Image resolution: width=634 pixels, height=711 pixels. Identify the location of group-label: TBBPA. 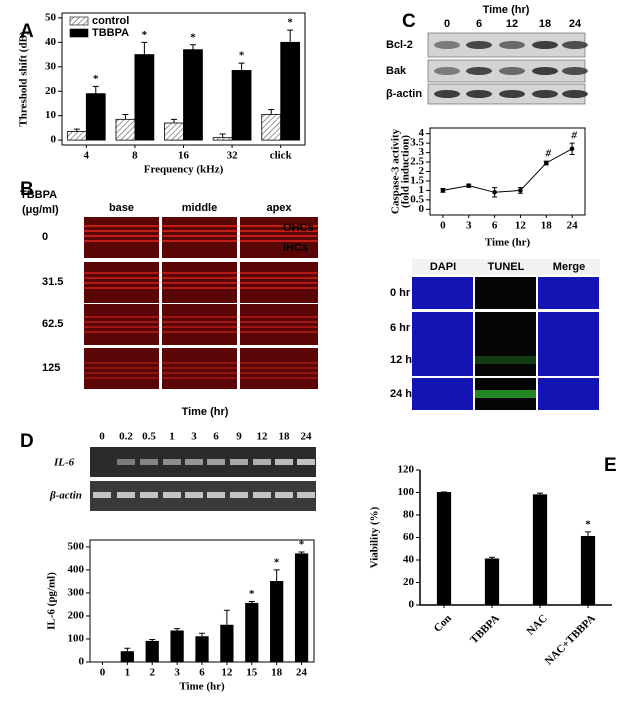
(38, 195).